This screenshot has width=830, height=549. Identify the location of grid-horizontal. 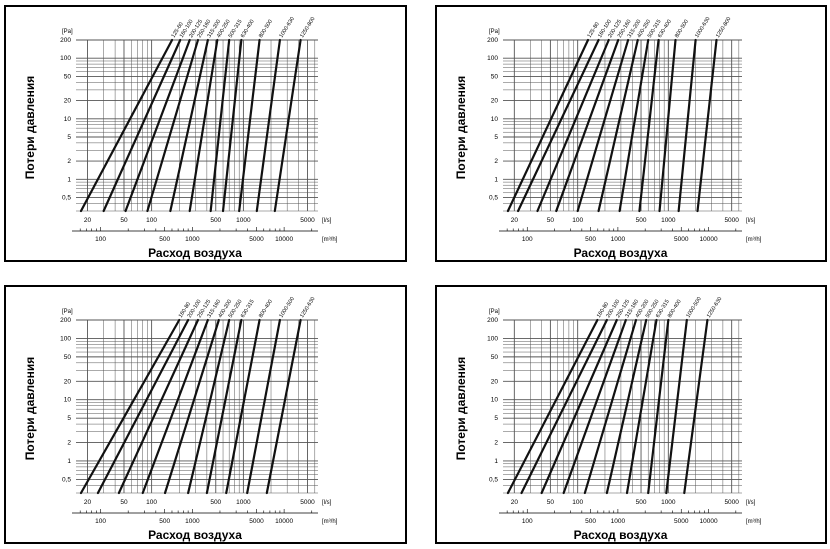
(197, 125).